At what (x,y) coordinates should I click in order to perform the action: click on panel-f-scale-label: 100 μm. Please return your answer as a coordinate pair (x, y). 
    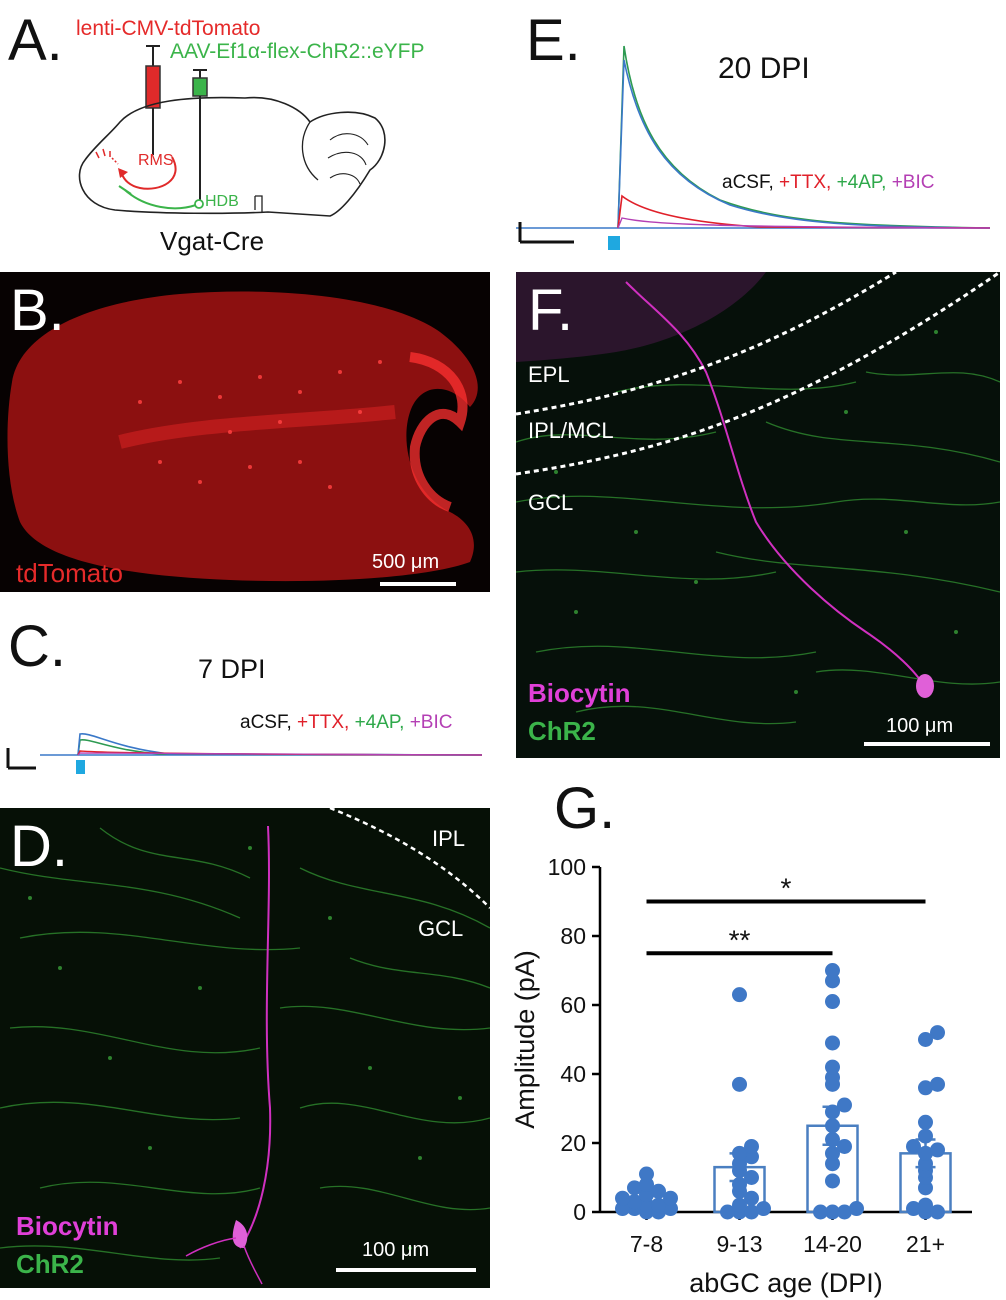
    Looking at the image, I should click on (920, 726).